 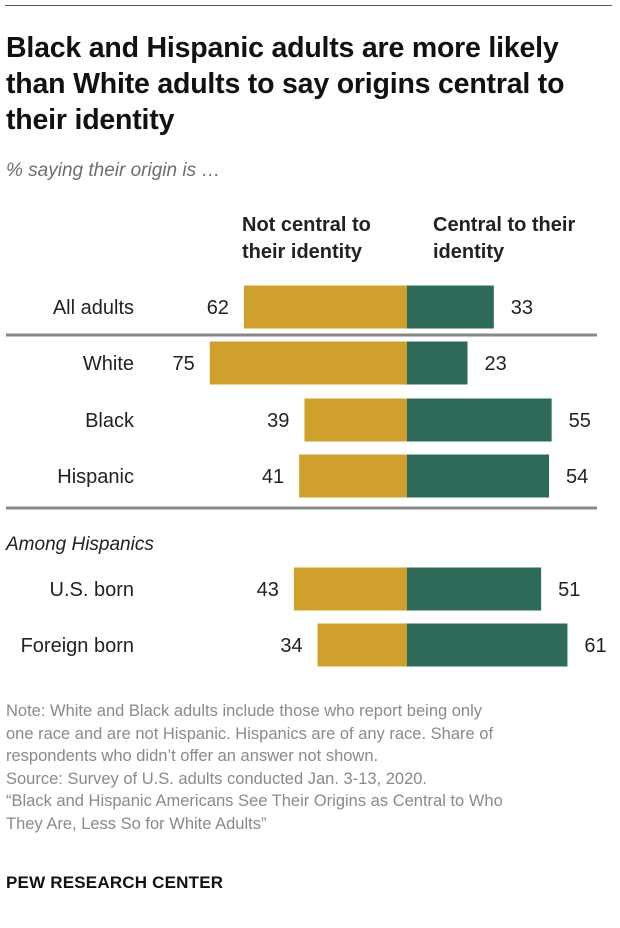 What do you see at coordinates (110, 421) in the screenshot?
I see `row-label-black: Black` at bounding box center [110, 421].